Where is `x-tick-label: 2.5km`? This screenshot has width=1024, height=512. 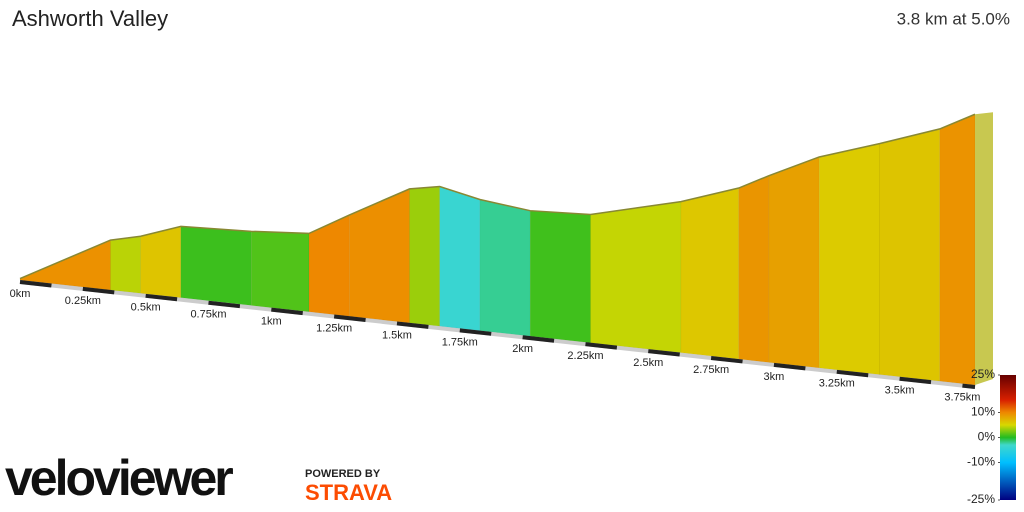 x-tick-label: 2.5km is located at coordinates (648, 363).